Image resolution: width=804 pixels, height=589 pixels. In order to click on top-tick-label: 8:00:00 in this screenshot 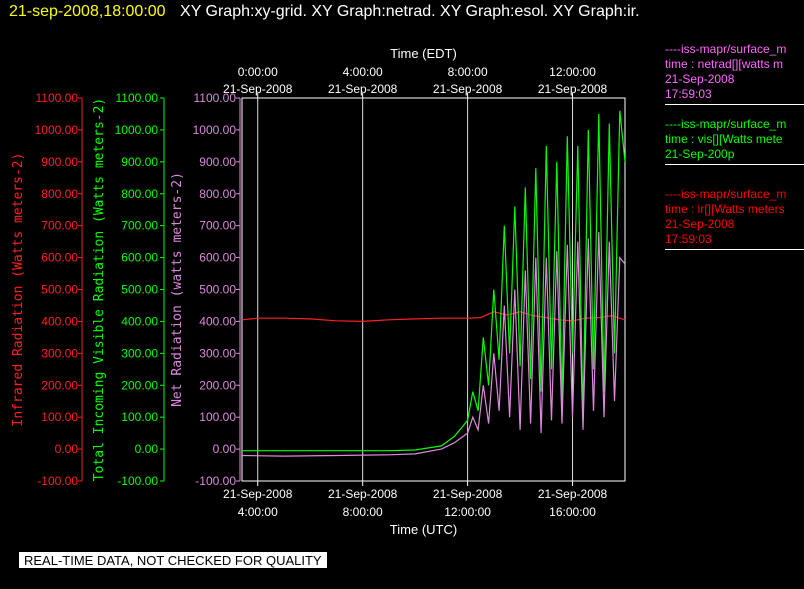, I will do `click(468, 72)`.